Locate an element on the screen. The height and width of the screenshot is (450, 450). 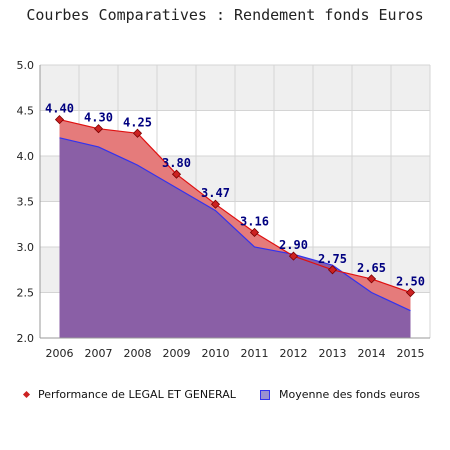
y-tick-label: 4.0 is located at coordinates (26, 156).